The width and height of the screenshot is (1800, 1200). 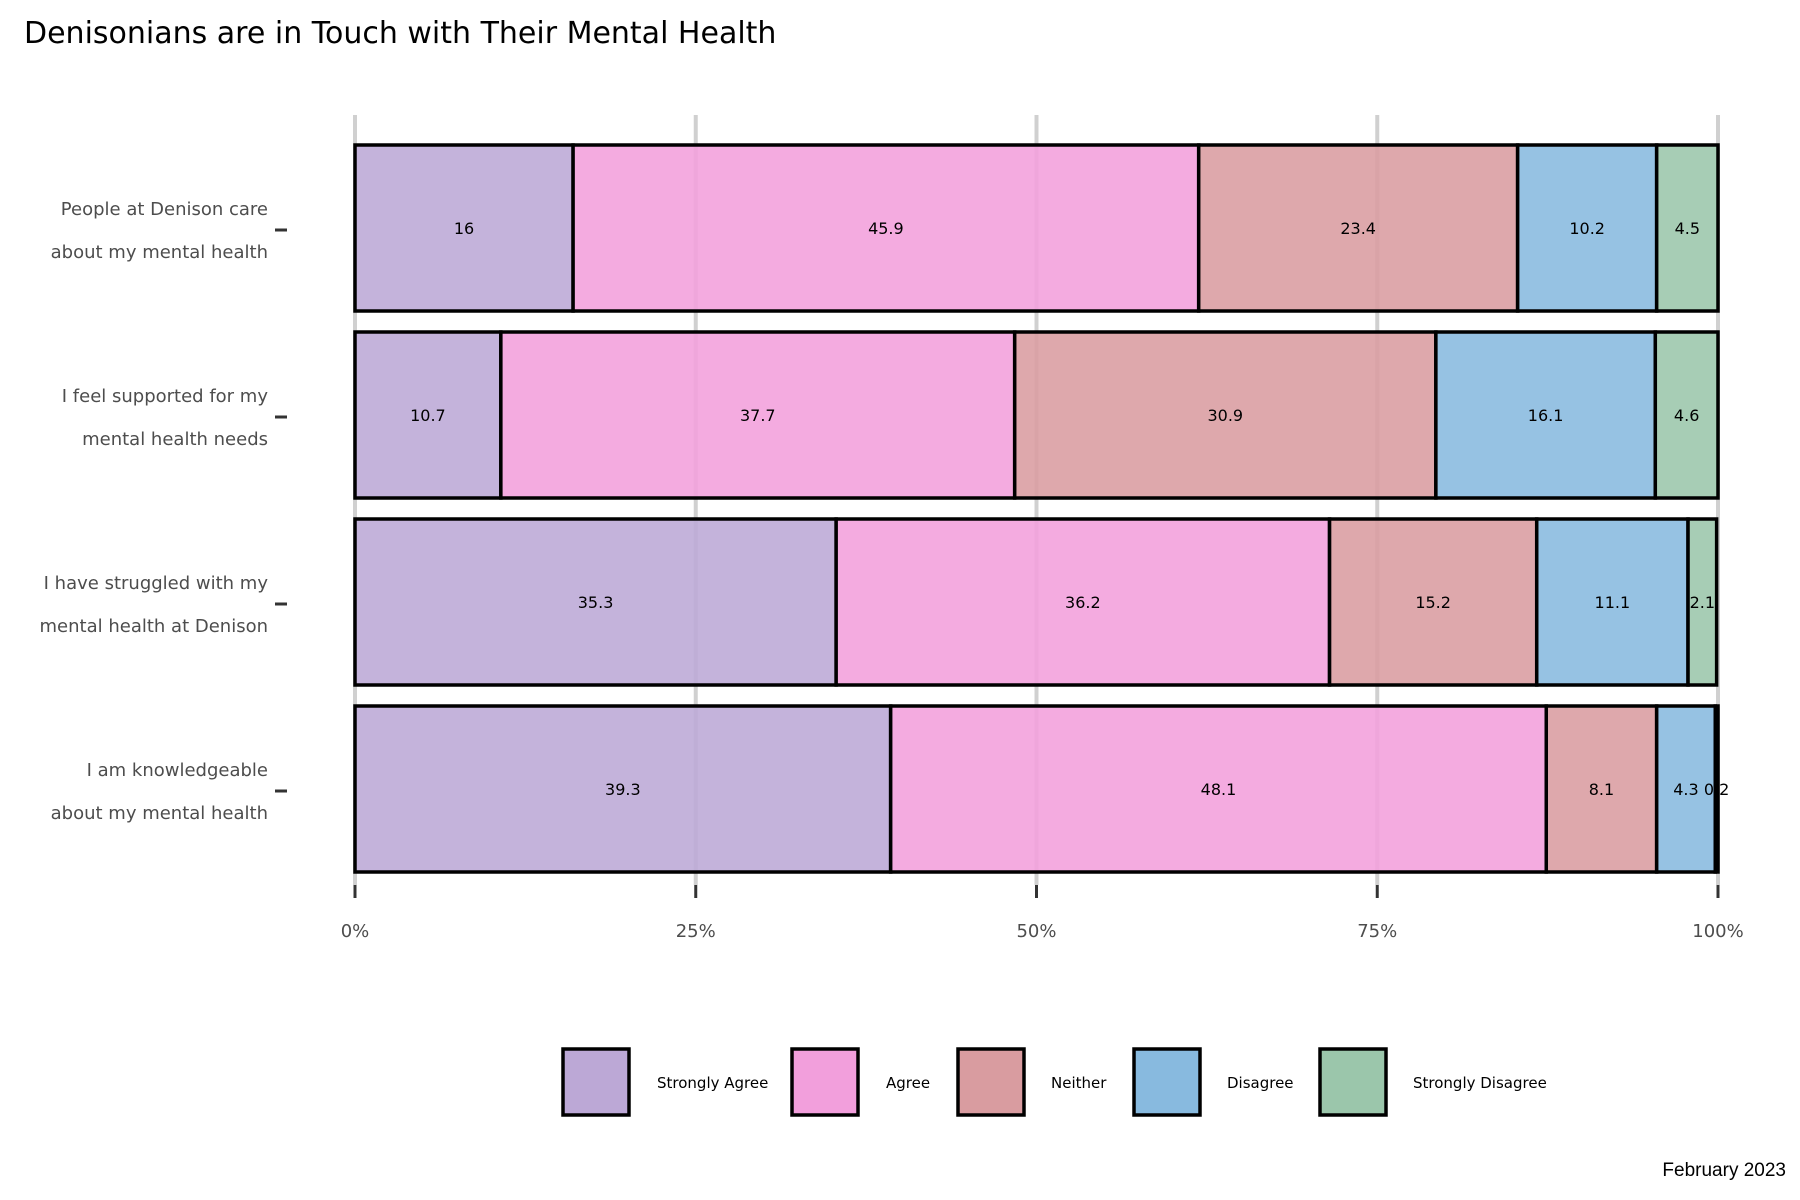 I want to click on data-label: 39.3, so click(x=623, y=789).